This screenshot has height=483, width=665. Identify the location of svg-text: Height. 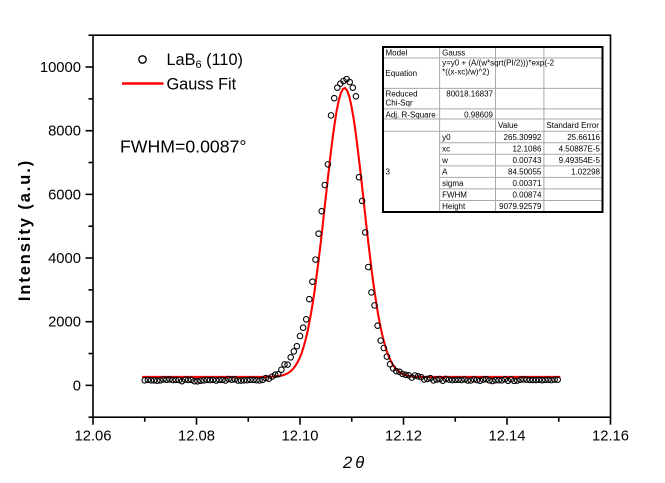
(454, 206).